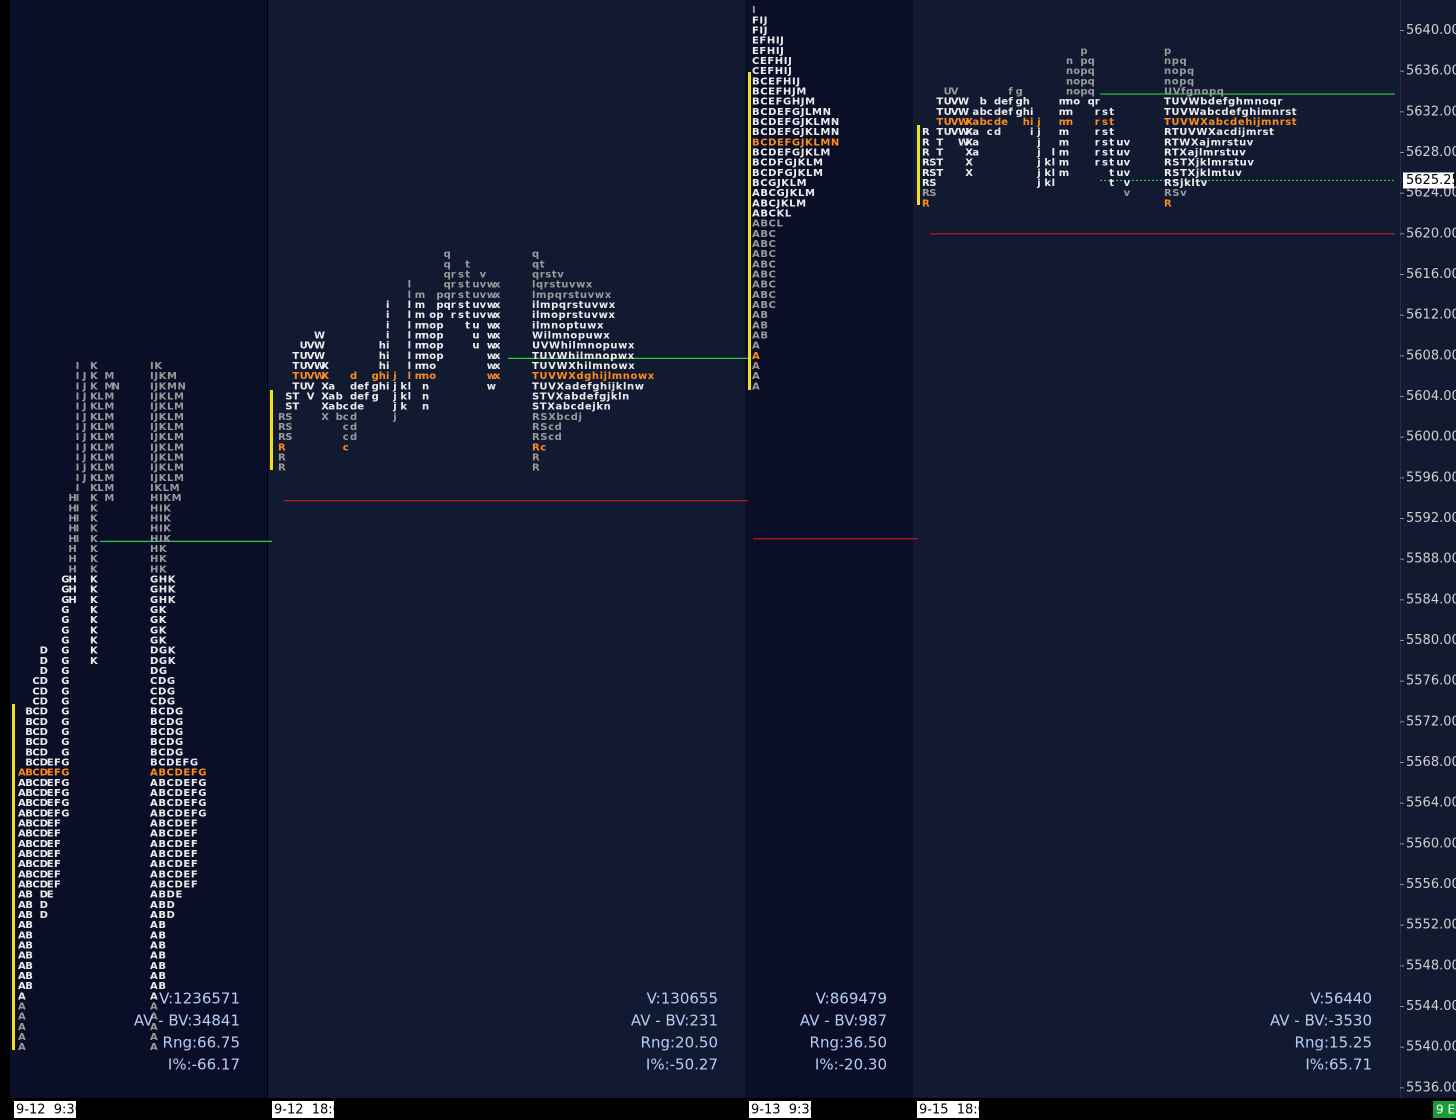  I want to click on y-tick-label: 5568.00, so click(1431, 762).